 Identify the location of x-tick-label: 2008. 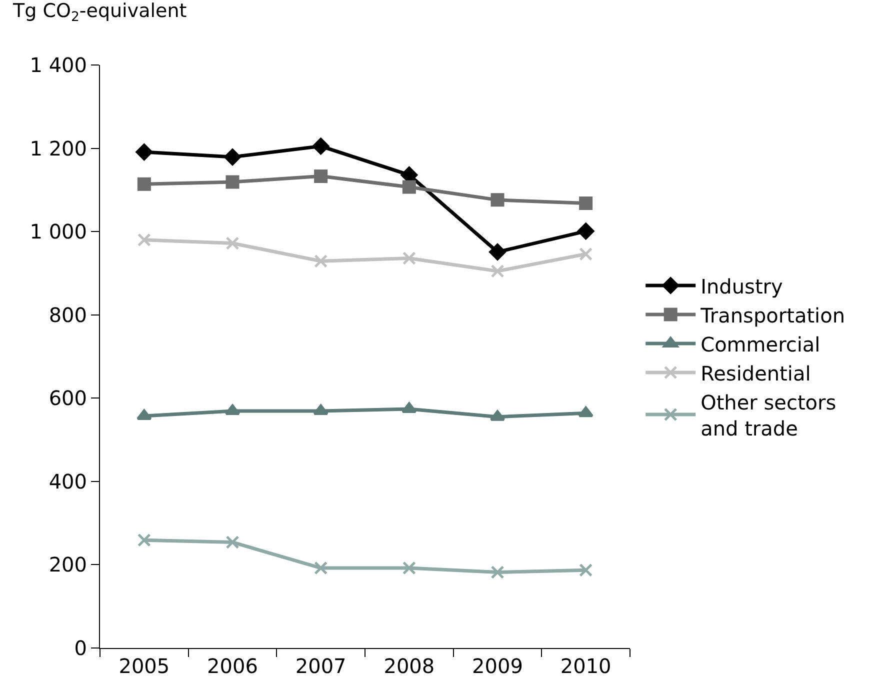
(409, 666).